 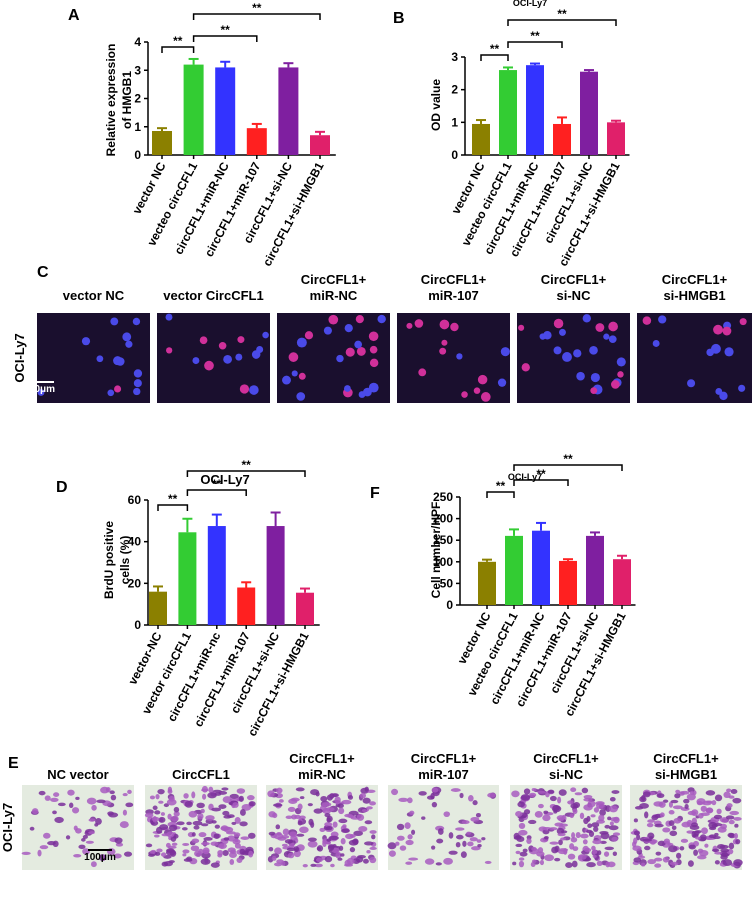 I want to click on y-tick-label: 3, so click(x=454, y=57).